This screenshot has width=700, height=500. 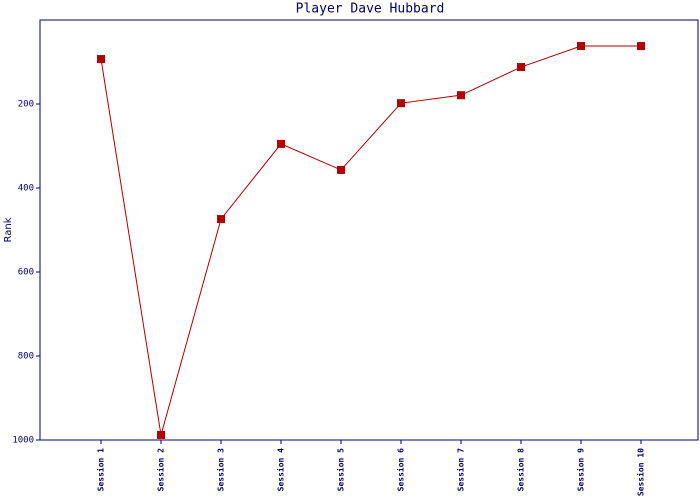 I want to click on x-tick-label: Session 9, so click(x=581, y=470).